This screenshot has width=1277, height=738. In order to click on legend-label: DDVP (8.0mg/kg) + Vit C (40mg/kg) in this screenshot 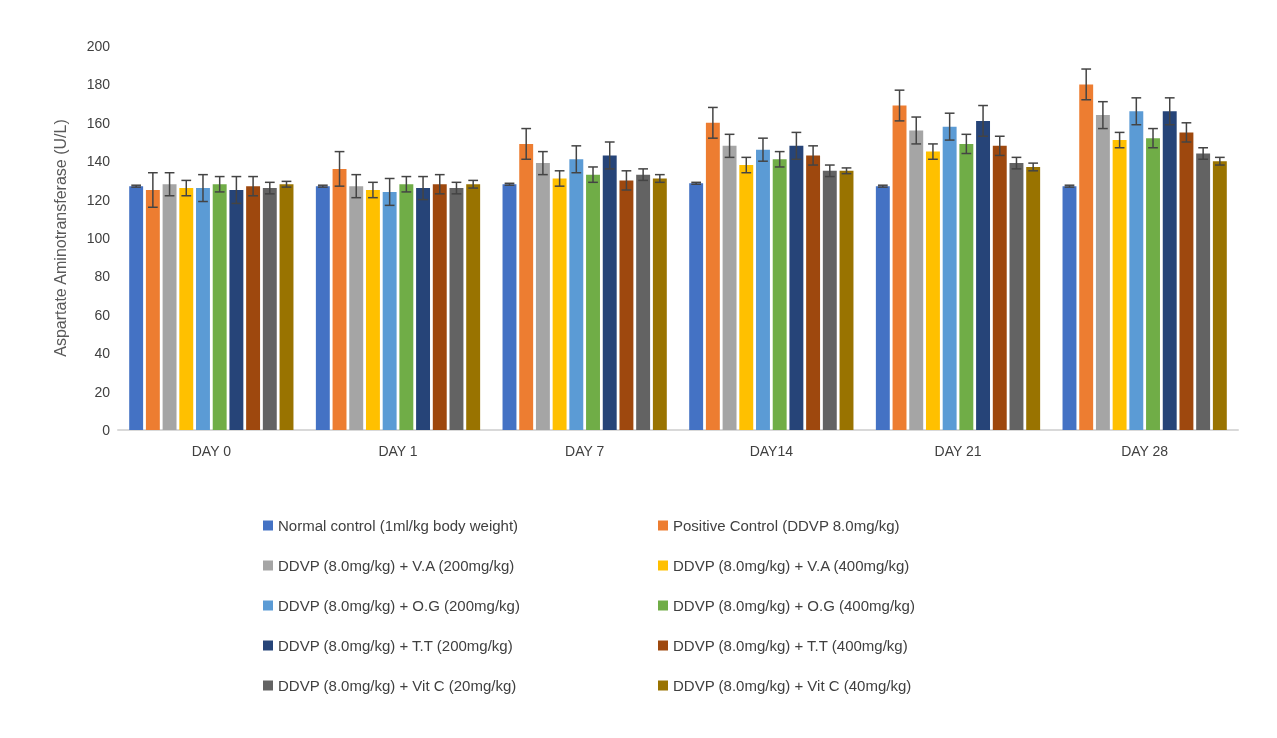, I will do `click(792, 685)`.